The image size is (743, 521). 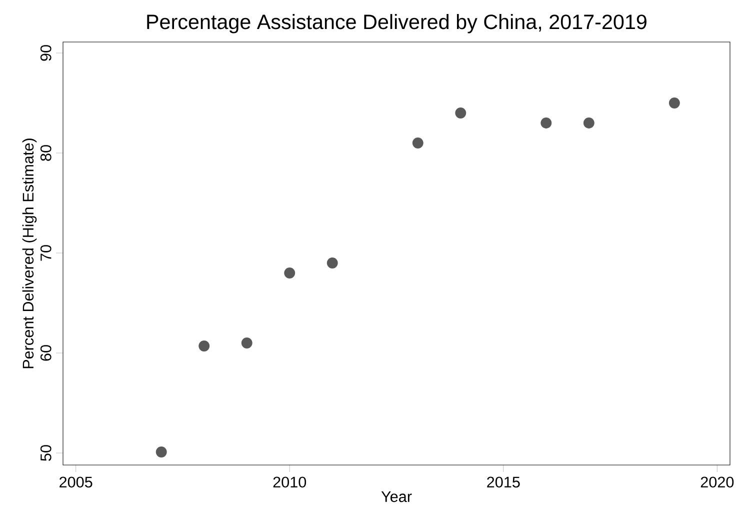 I want to click on chart-title: Percentage Assistance Delivered by China, 2017-2019, so click(x=396, y=24).